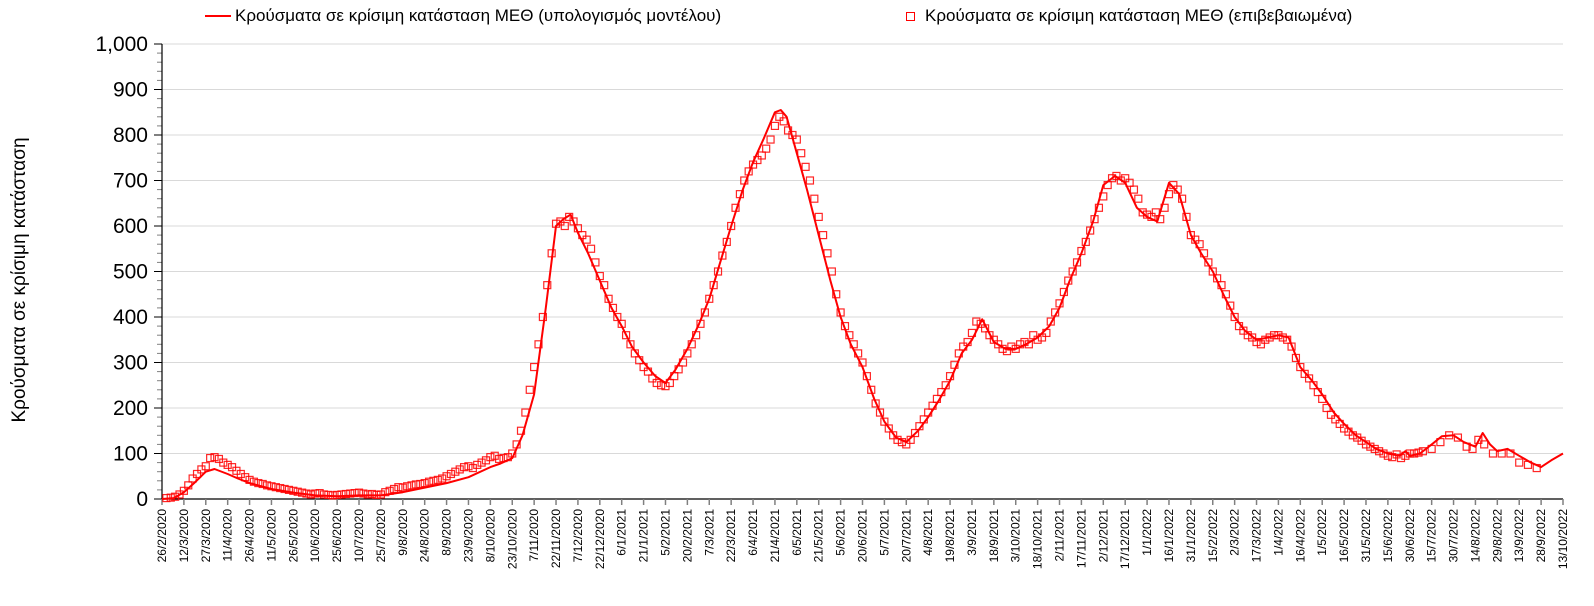 Image resolution: width=1594 pixels, height=606 pixels. Describe the element at coordinates (490, 536) in the screenshot. I see `x-tick-label: 8/10/2020` at that location.